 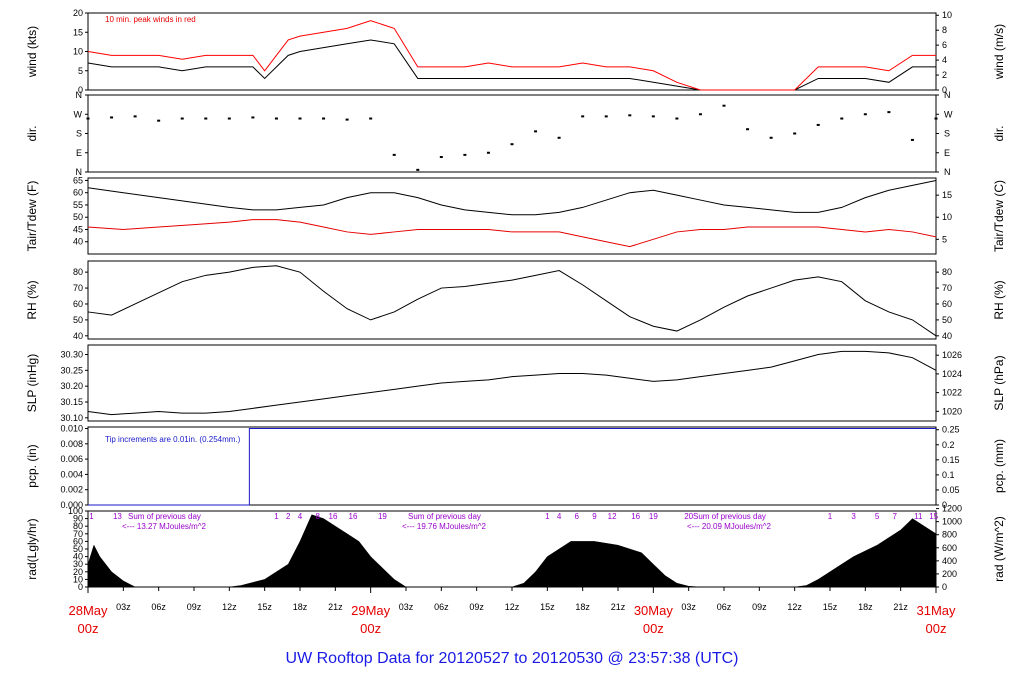 What do you see at coordinates (71, 490) in the screenshot?
I see `y-tick-label: 0.002` at bounding box center [71, 490].